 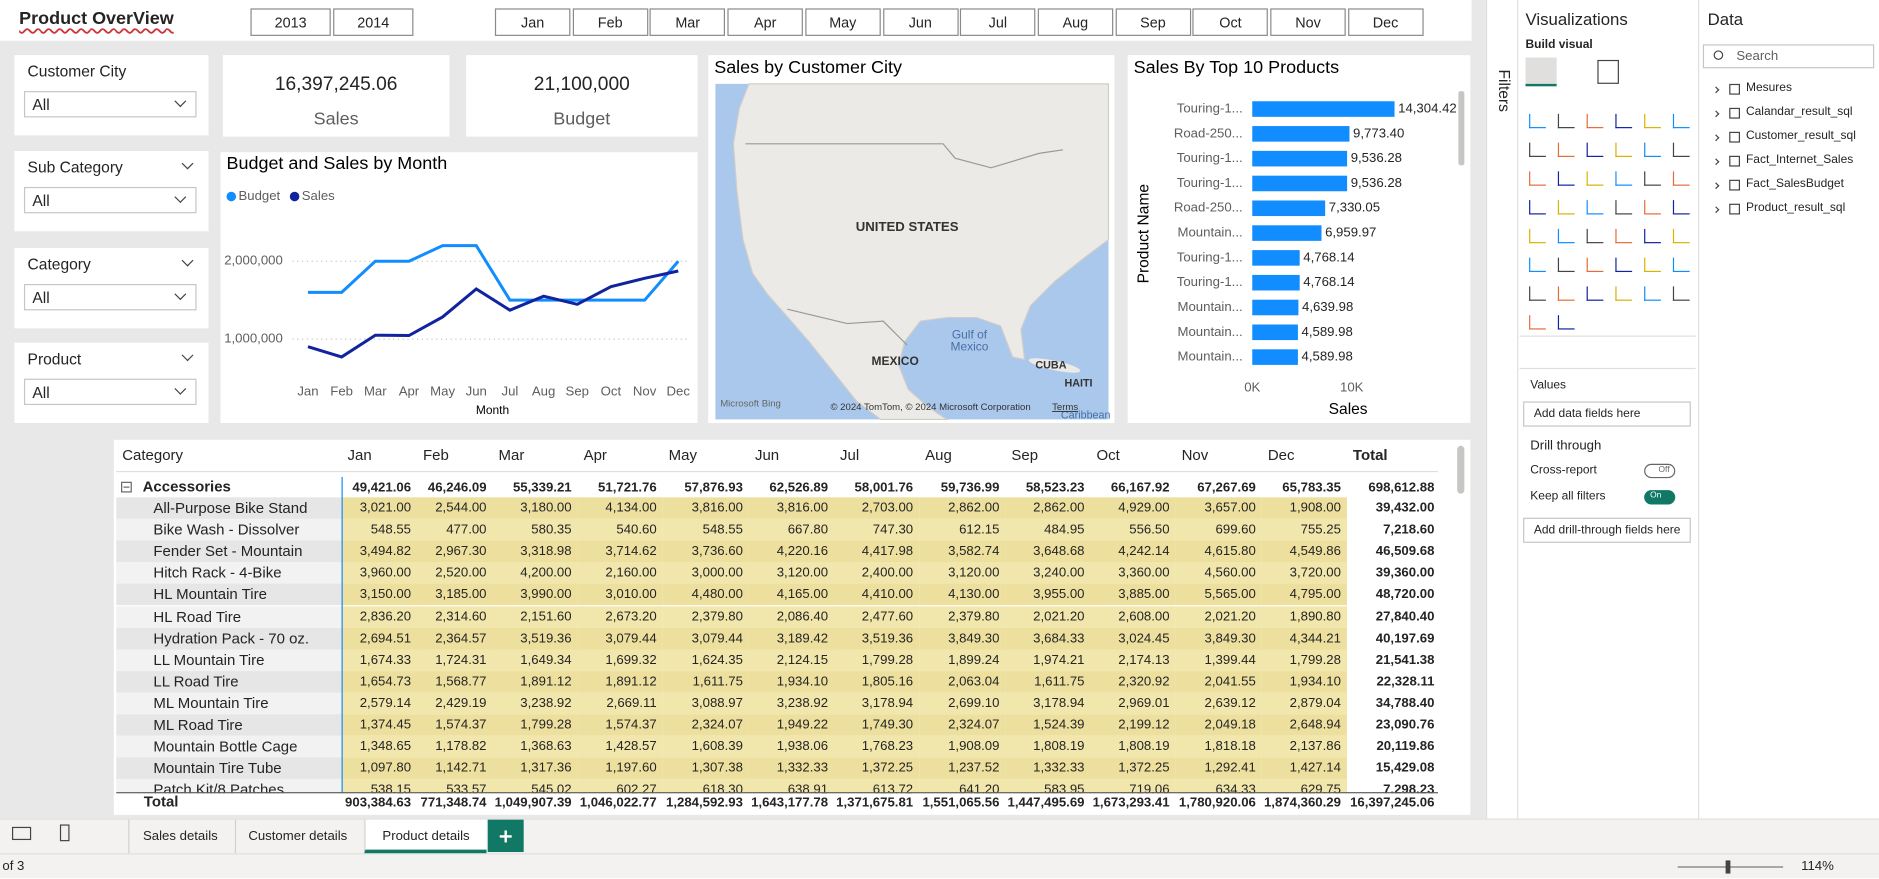 What do you see at coordinates (765, 22) in the screenshot?
I see `month-button: Apr` at bounding box center [765, 22].